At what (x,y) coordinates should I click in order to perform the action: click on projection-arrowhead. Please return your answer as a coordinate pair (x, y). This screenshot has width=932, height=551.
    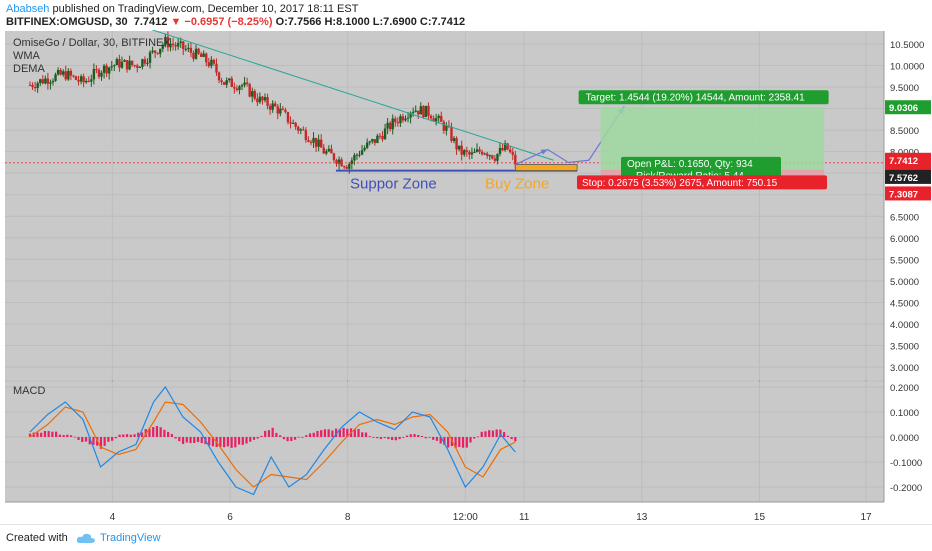
    Looking at the image, I should click on (544, 152).